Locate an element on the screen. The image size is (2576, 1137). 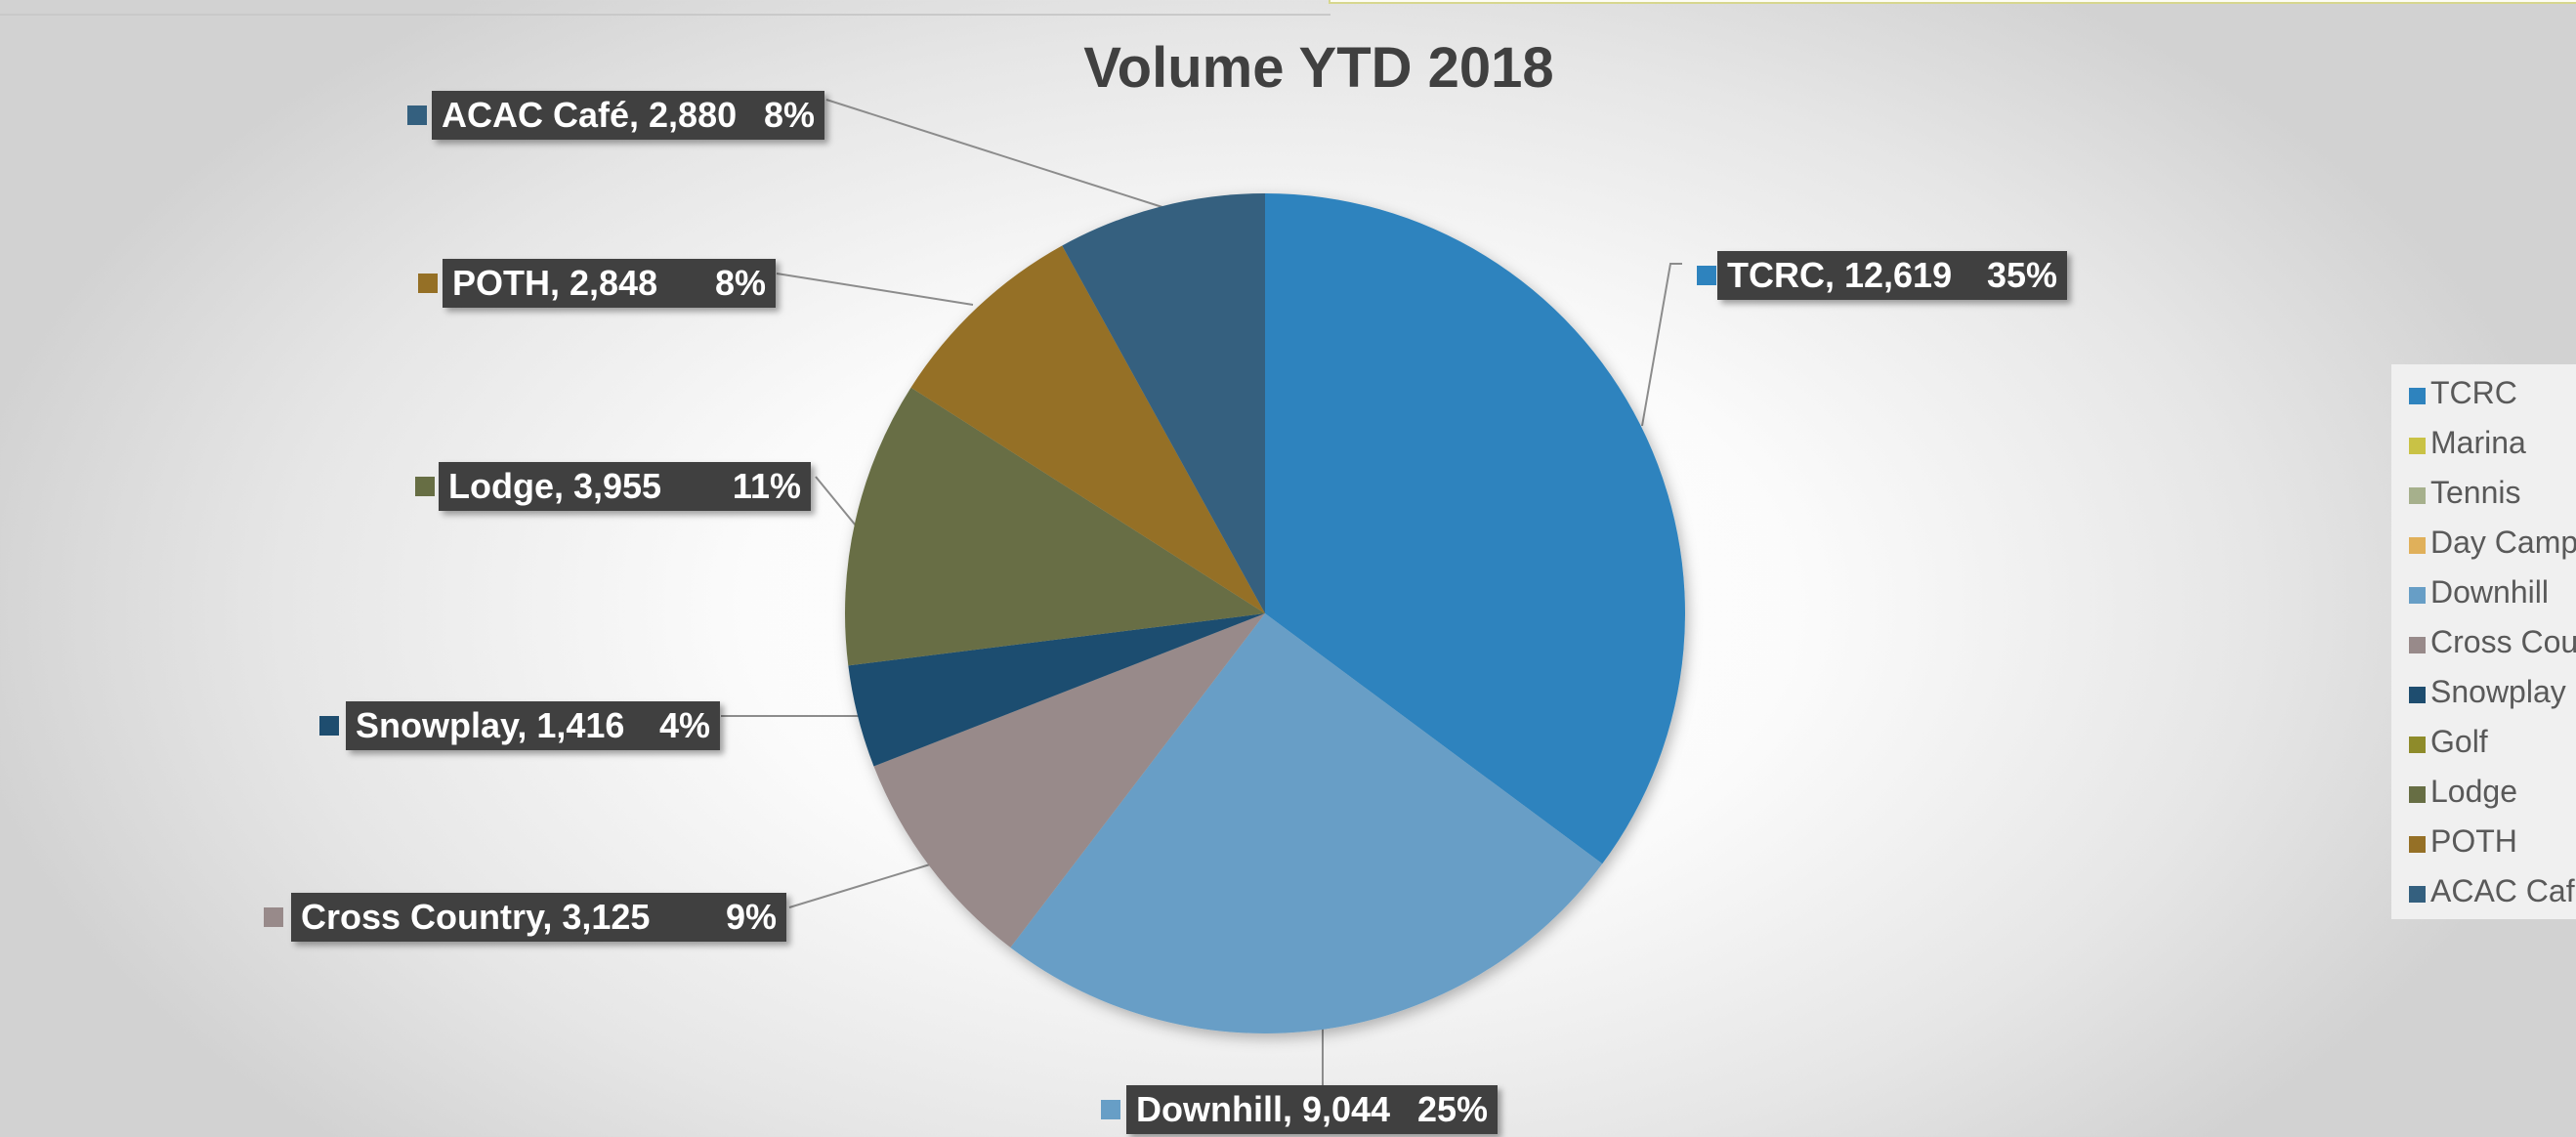
leader-line-acac-cafe is located at coordinates (995, 154).